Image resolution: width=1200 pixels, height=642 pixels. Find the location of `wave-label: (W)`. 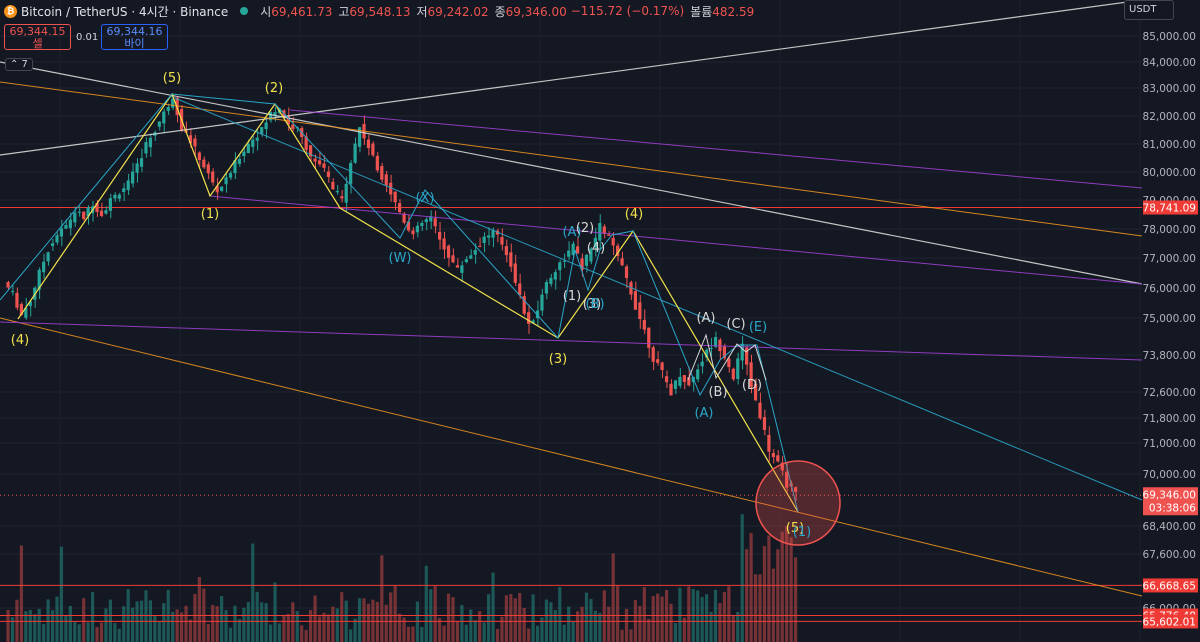

wave-label: (W) is located at coordinates (400, 258).